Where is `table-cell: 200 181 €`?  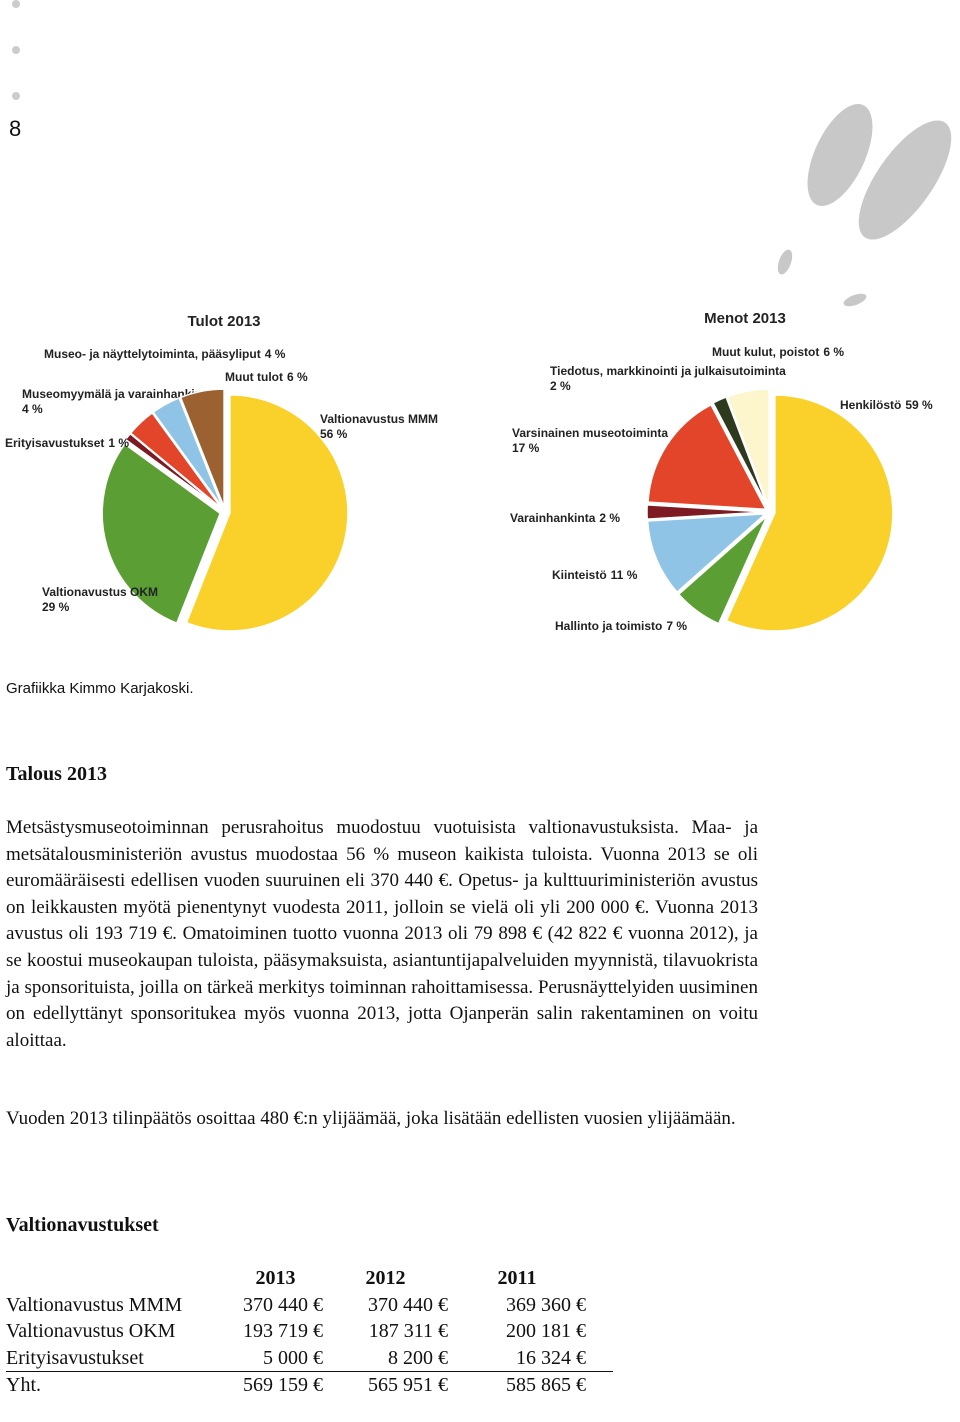 table-cell: 200 181 € is located at coordinates (546, 1331).